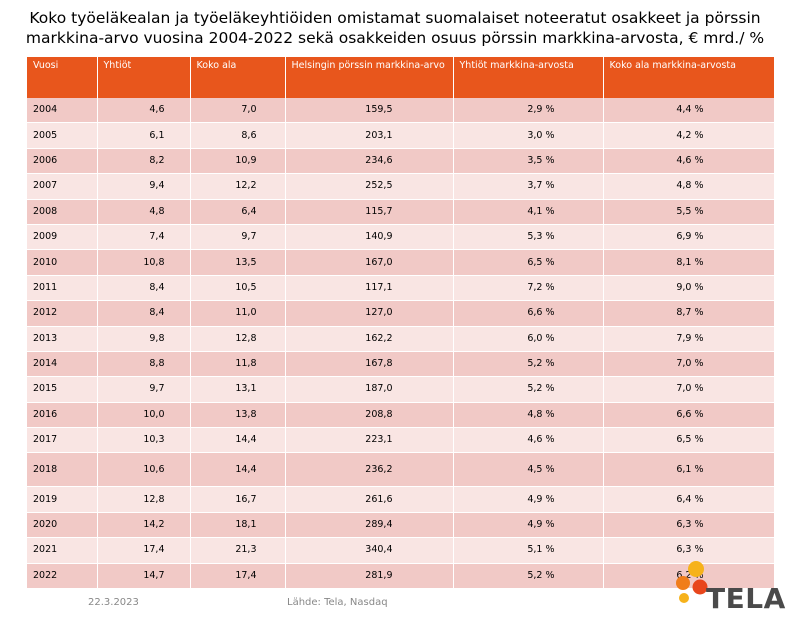 This screenshot has width=790, height=624. I want to click on cell-yhtiot: 10,8, so click(144, 262).